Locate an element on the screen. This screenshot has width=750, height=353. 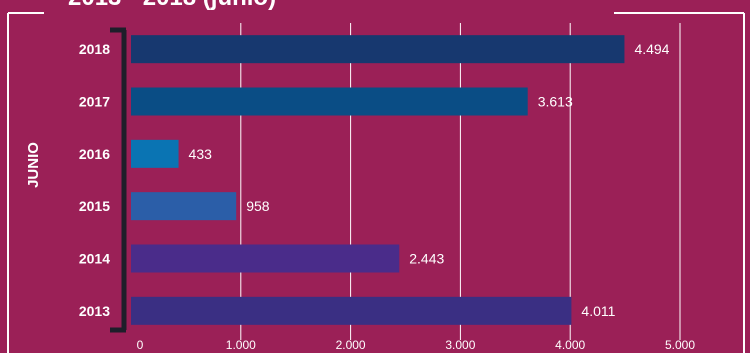
bar-2014 is located at coordinates (265, 258).